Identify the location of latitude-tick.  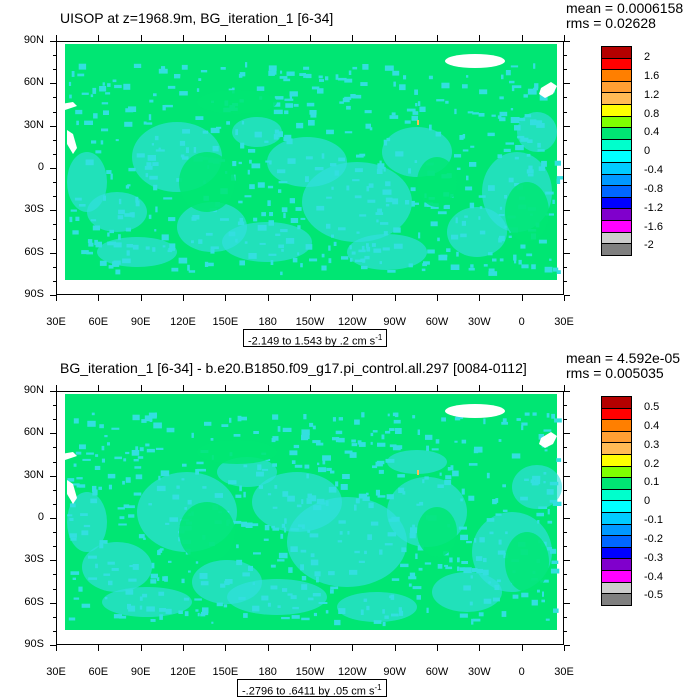
(567, 518).